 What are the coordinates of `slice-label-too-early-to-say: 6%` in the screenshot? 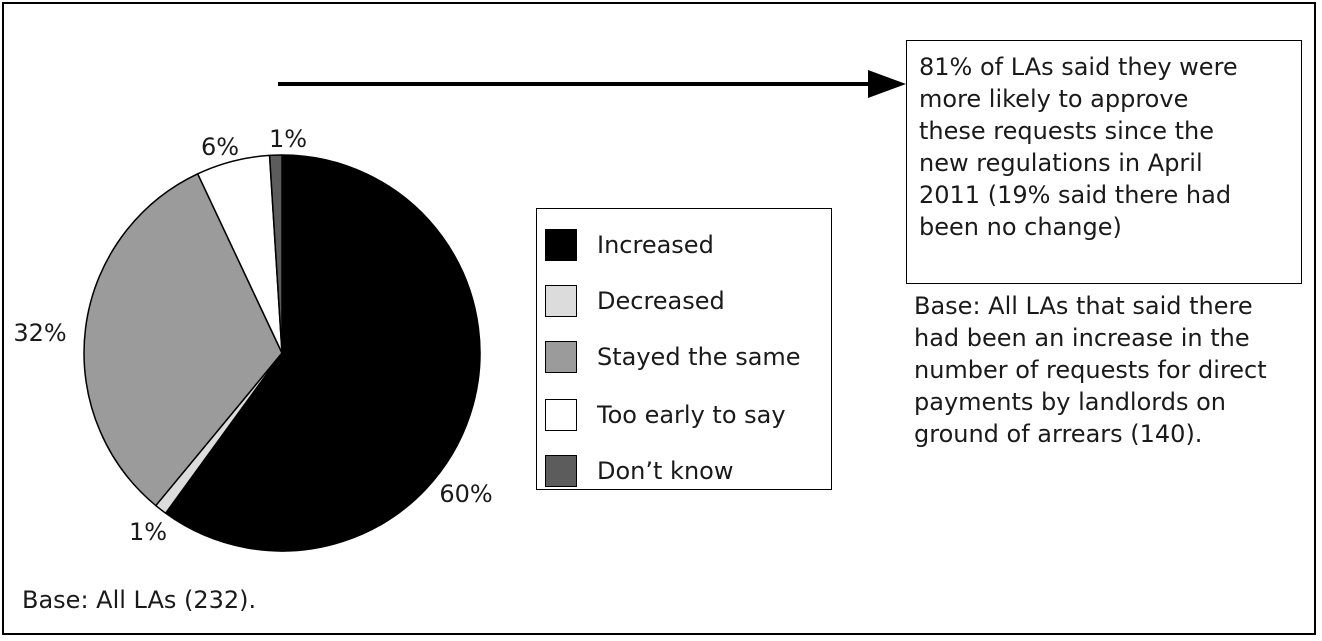 It's located at (220, 147).